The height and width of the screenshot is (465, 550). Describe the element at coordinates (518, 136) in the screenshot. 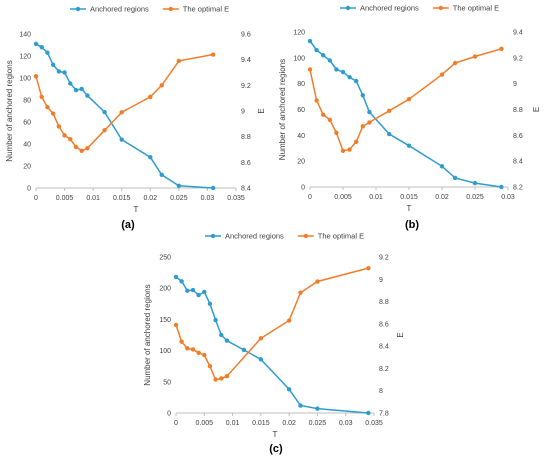

I see `y-right-tick-label: 8.6` at that location.